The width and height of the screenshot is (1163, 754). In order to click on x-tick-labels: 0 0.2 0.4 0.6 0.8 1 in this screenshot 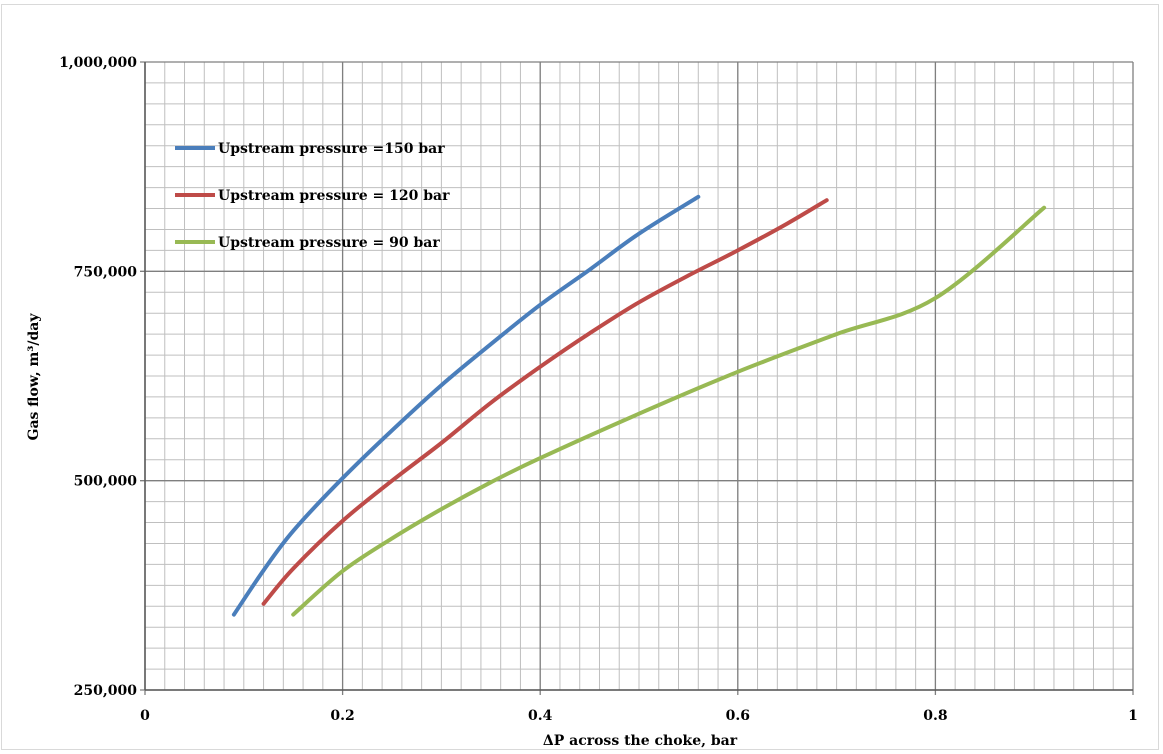, I will do `click(639, 716)`.